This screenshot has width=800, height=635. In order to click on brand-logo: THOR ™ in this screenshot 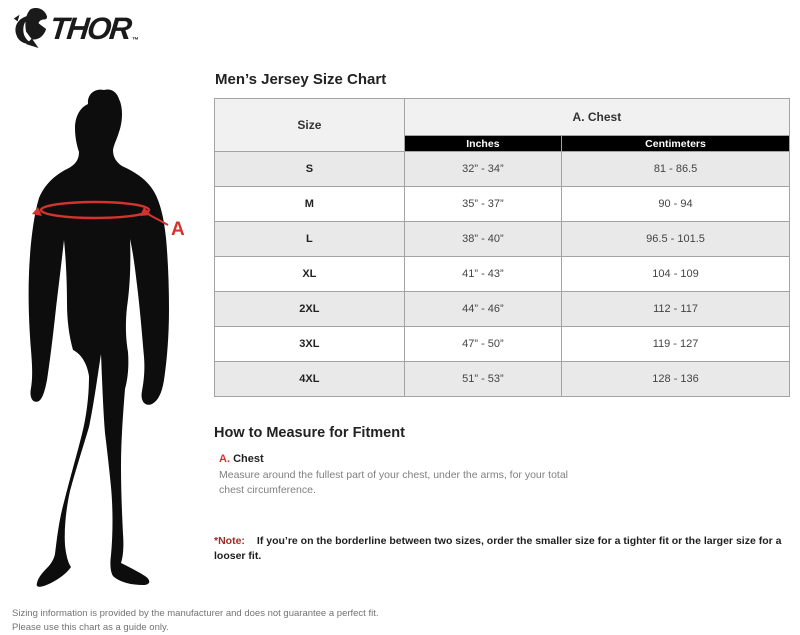, I will do `click(74, 28)`.